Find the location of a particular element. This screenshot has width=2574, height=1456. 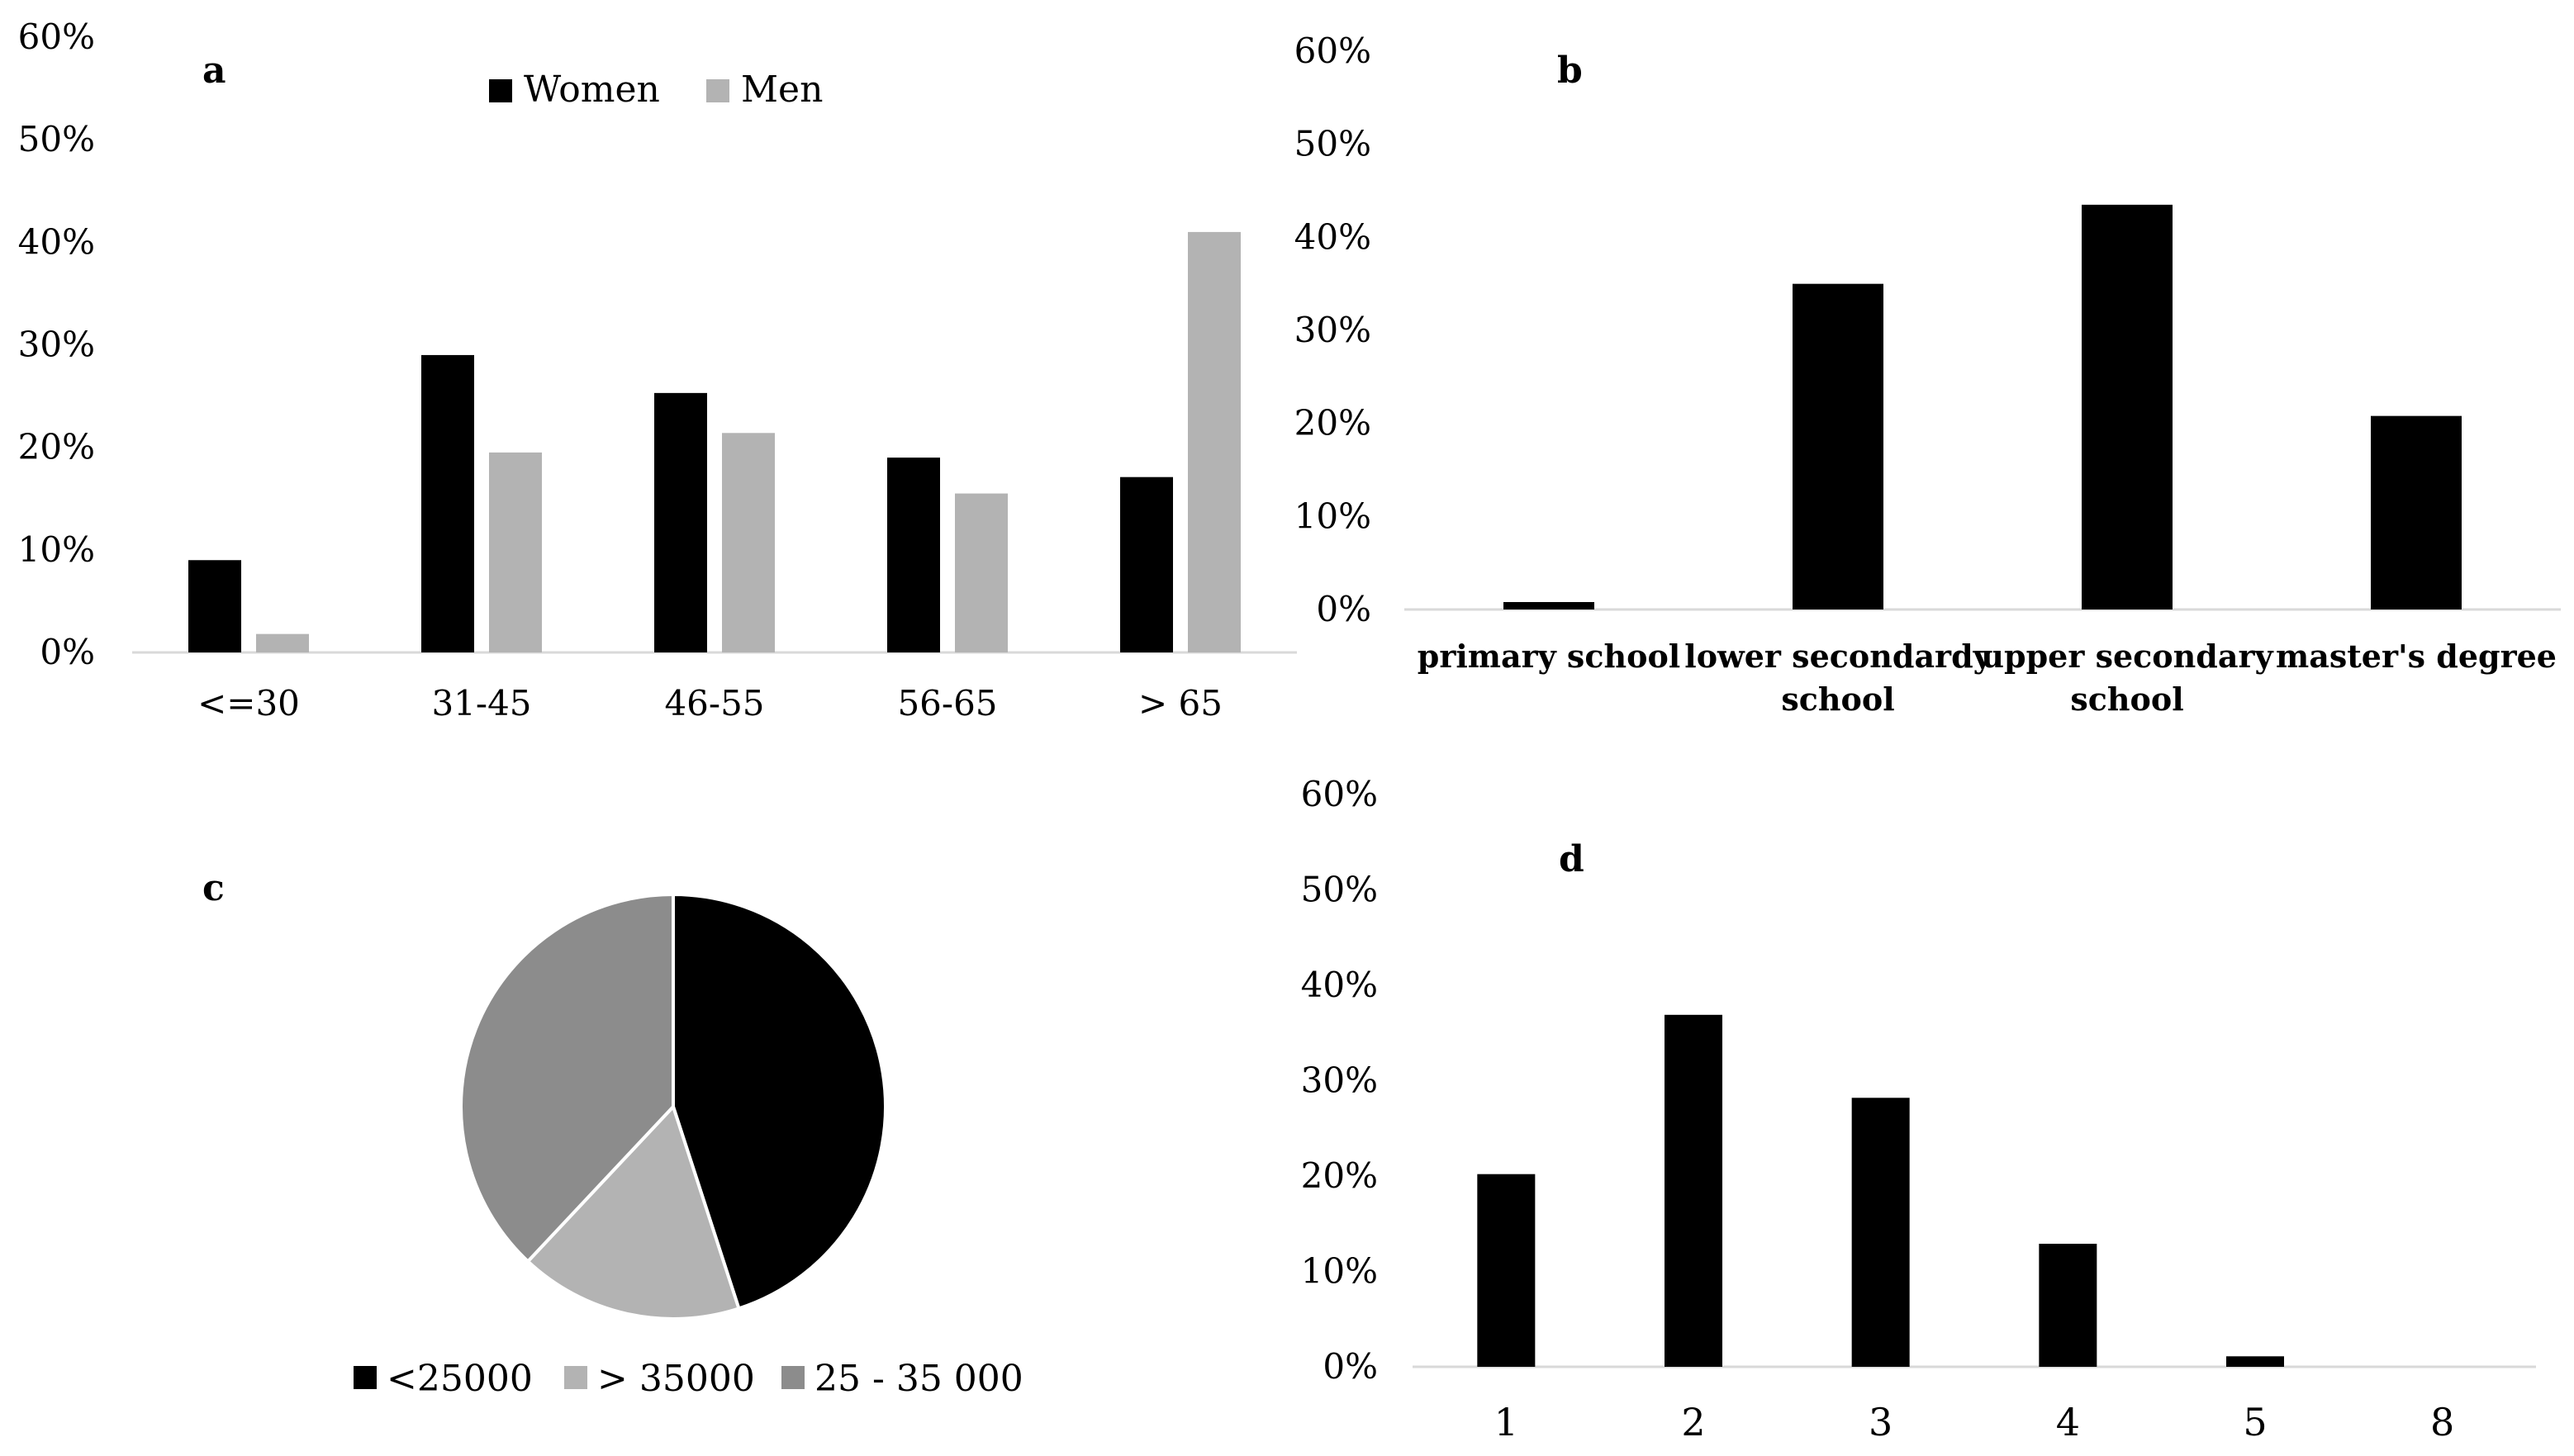

x-tick-label: 31-45 is located at coordinates (481, 703).